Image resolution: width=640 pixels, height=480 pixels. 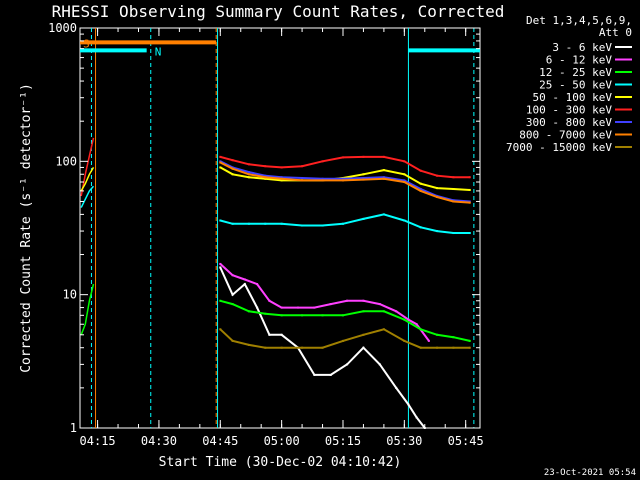 I want to click on y-tick-label-1: 10, so click(x=70, y=295).